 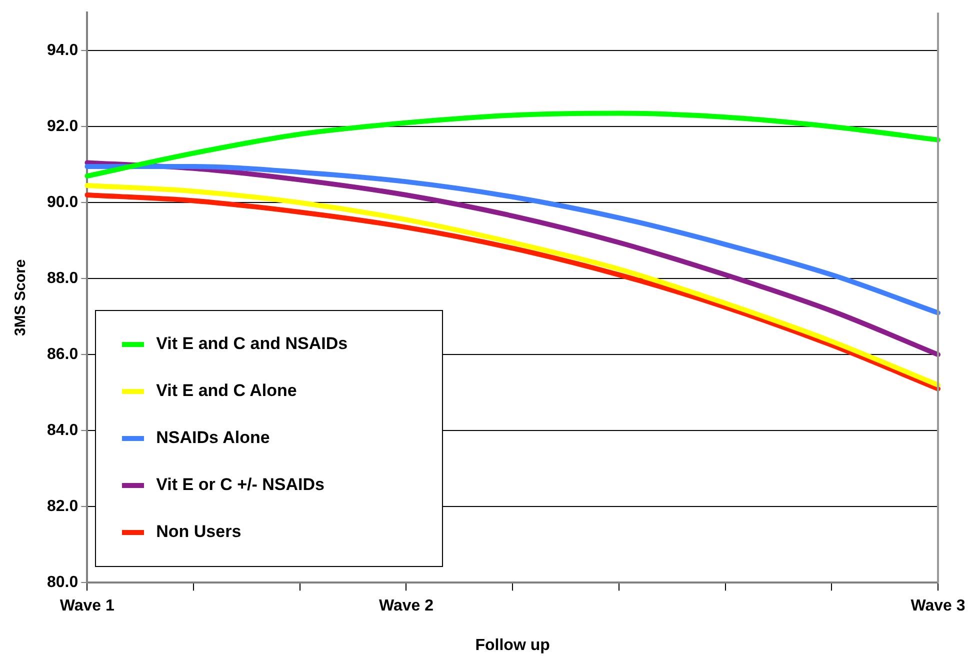 What do you see at coordinates (62, 431) in the screenshot?
I see `y-tick-label: 84.0` at bounding box center [62, 431].